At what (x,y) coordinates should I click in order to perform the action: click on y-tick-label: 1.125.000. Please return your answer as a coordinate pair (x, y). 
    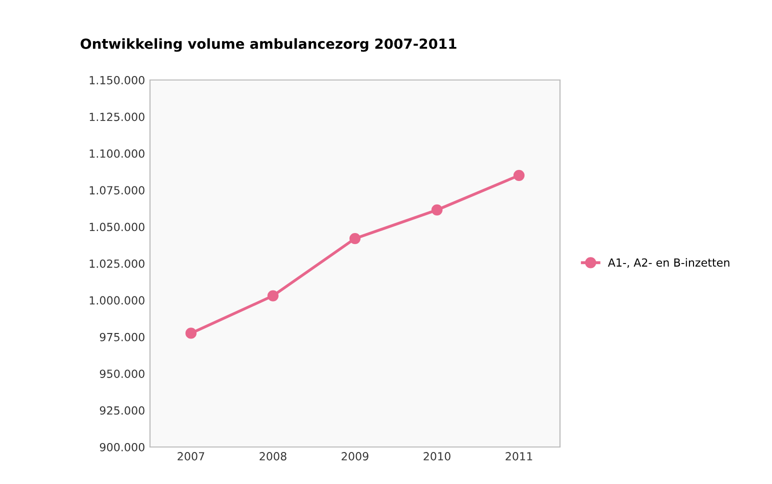
    Looking at the image, I should click on (117, 117).